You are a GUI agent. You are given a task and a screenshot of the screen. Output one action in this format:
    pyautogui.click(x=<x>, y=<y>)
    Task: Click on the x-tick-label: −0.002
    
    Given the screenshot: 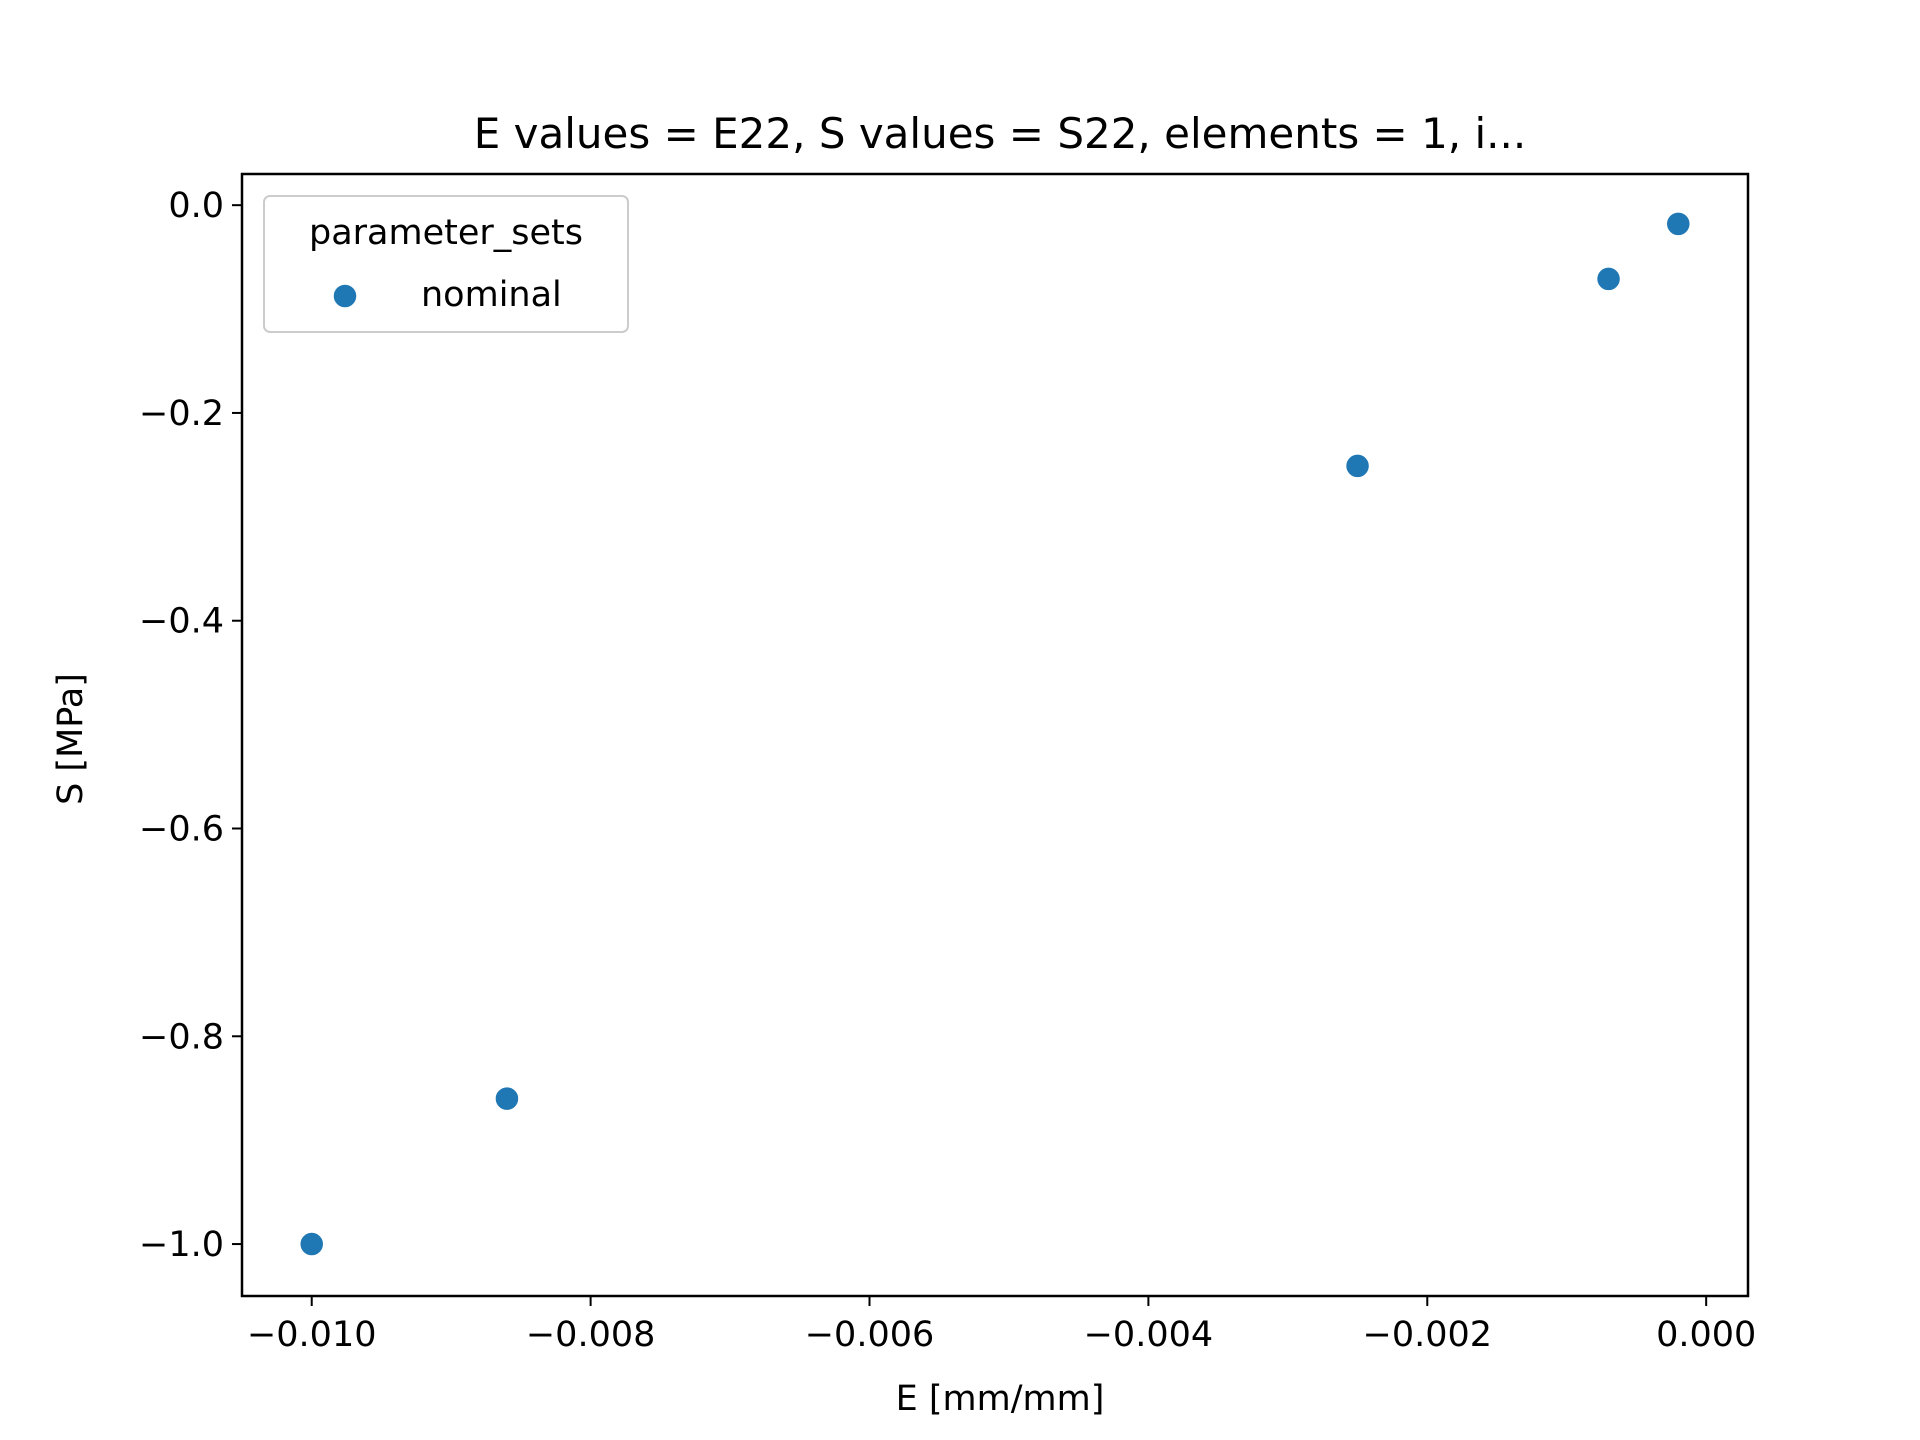 What is the action you would take?
    pyautogui.click(x=1428, y=1335)
    